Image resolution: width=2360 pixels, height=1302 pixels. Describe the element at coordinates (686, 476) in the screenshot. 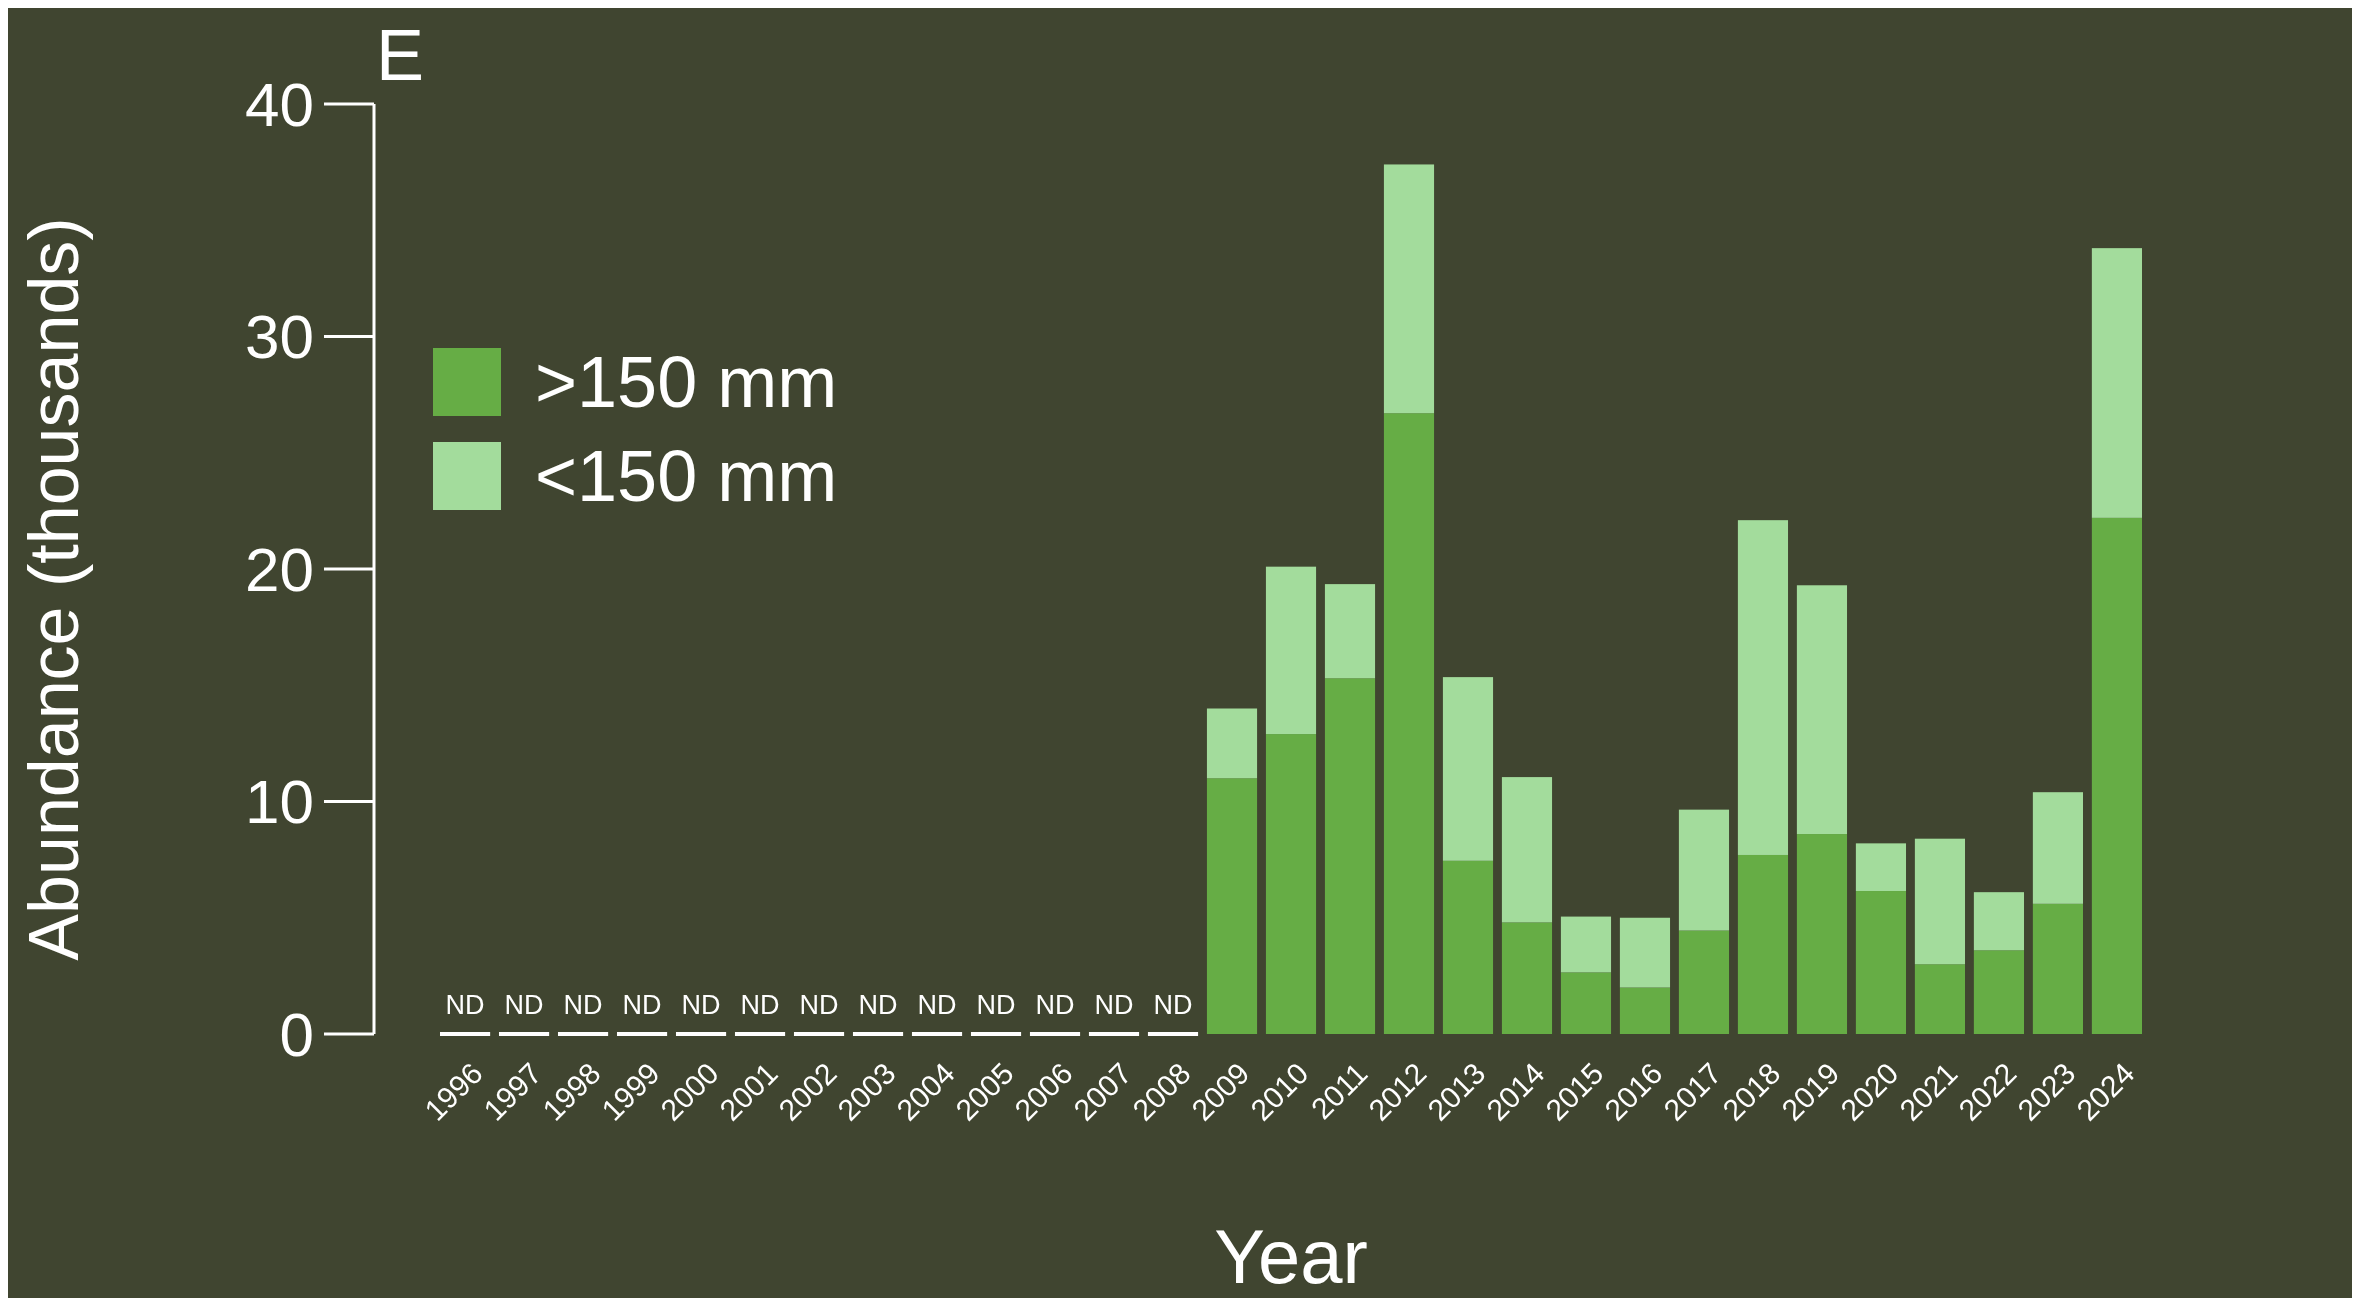

I see `legend-label: <150 mm` at that location.